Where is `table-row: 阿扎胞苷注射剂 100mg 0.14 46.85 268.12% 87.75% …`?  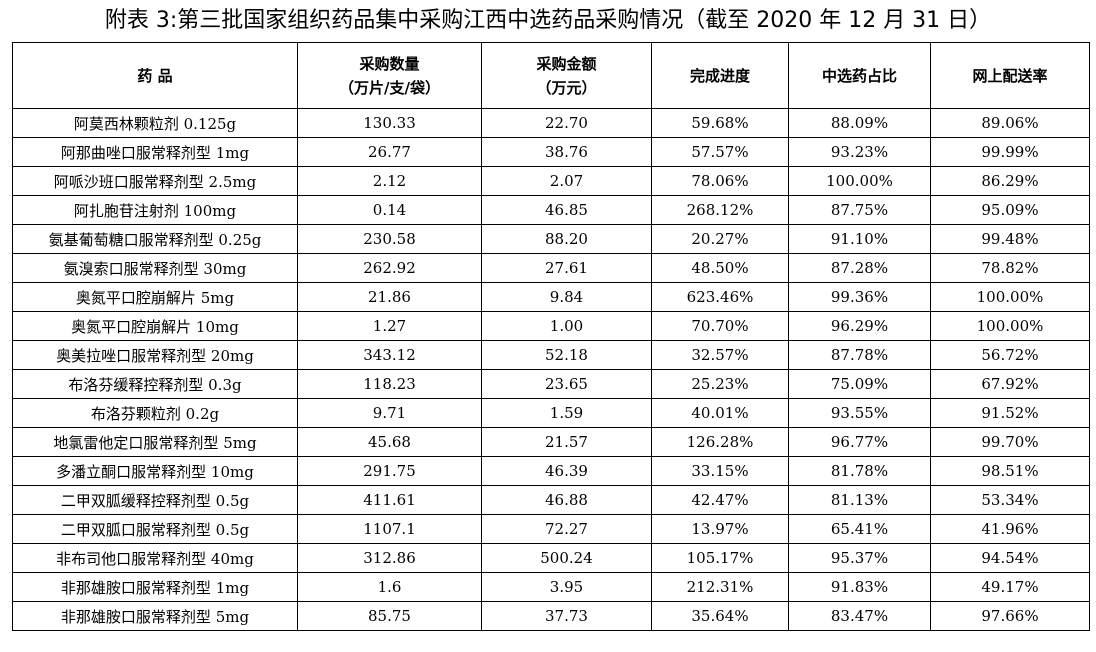 table-row: 阿扎胞苷注射剂 100mg 0.14 46.85 268.12% 87.75% … is located at coordinates (551, 210).